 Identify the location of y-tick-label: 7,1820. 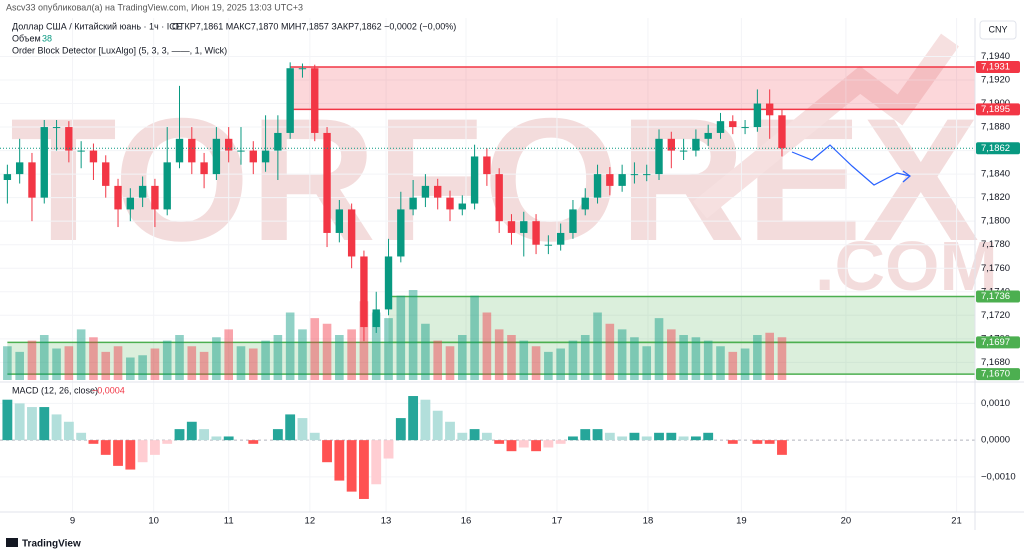
(995, 197).